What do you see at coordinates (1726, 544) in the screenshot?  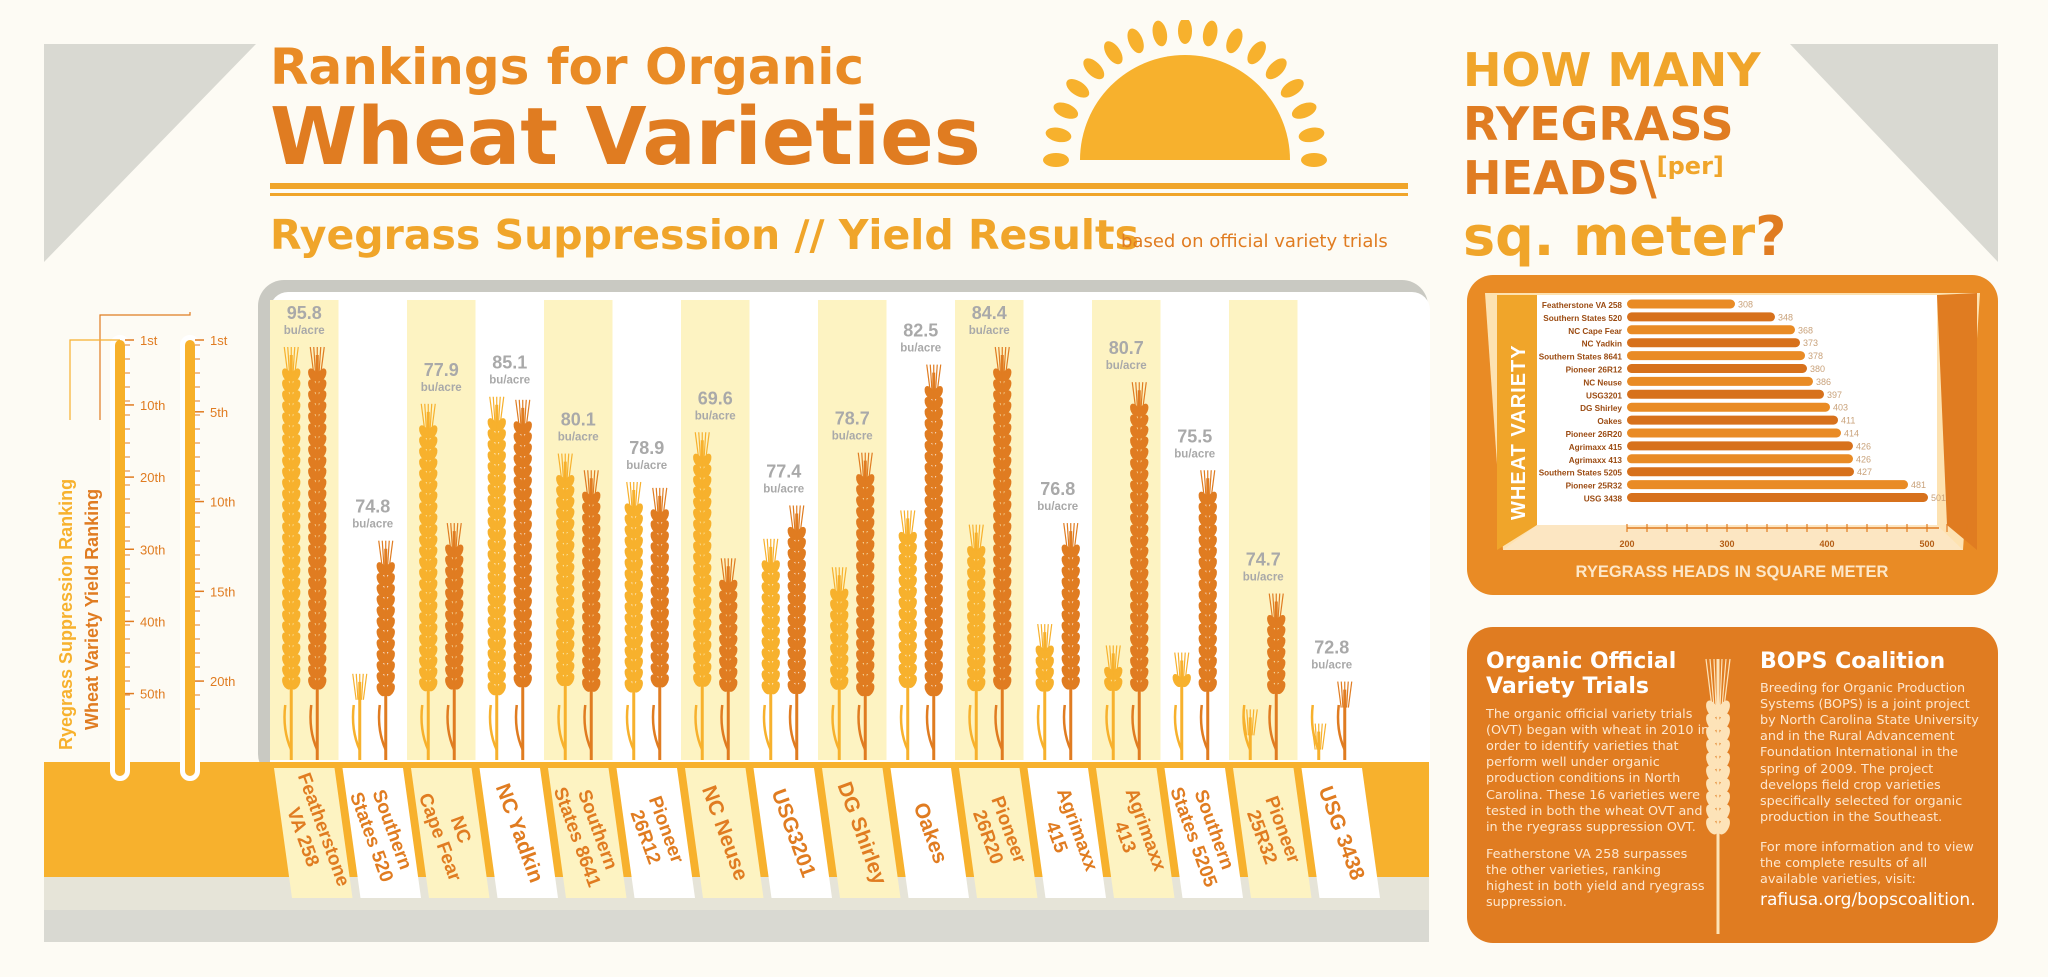 I see `hbar-x-tick: 300` at bounding box center [1726, 544].